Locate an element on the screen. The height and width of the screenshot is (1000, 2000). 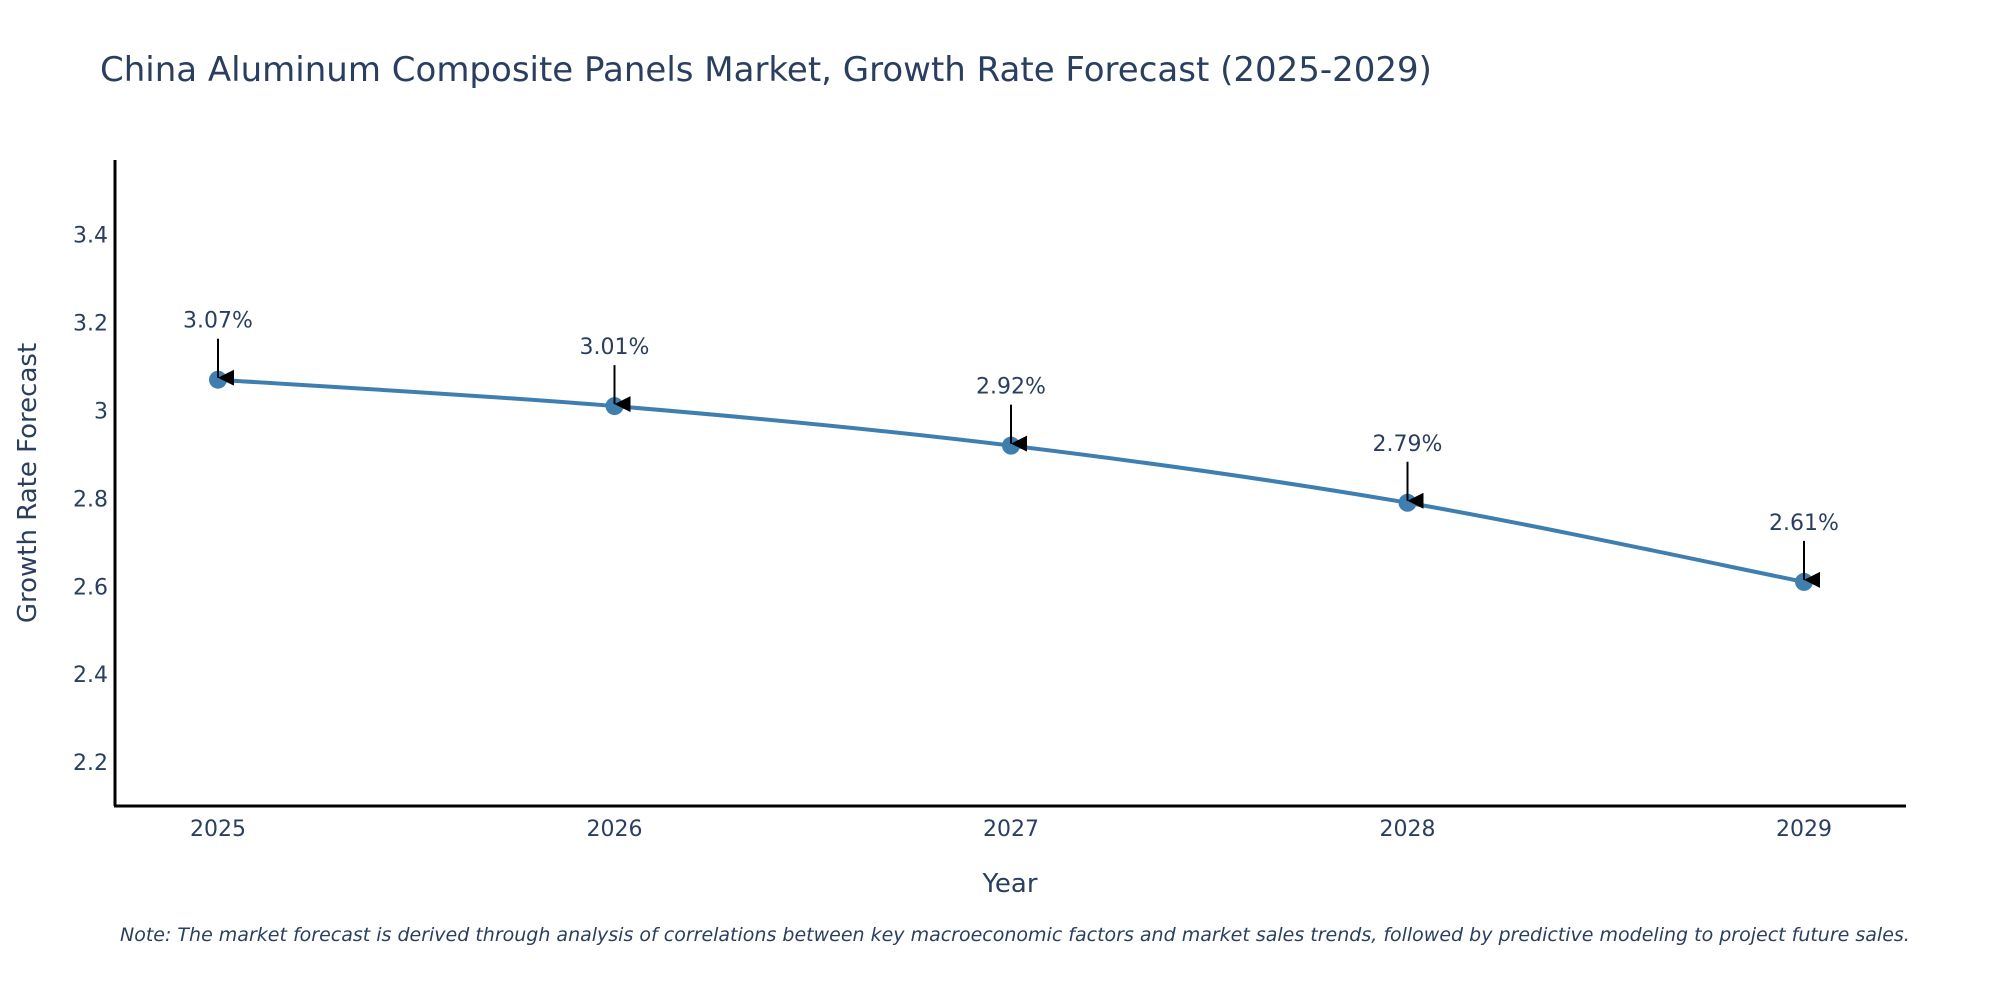
y-tick-label: 2.4 is located at coordinates (90, 675).